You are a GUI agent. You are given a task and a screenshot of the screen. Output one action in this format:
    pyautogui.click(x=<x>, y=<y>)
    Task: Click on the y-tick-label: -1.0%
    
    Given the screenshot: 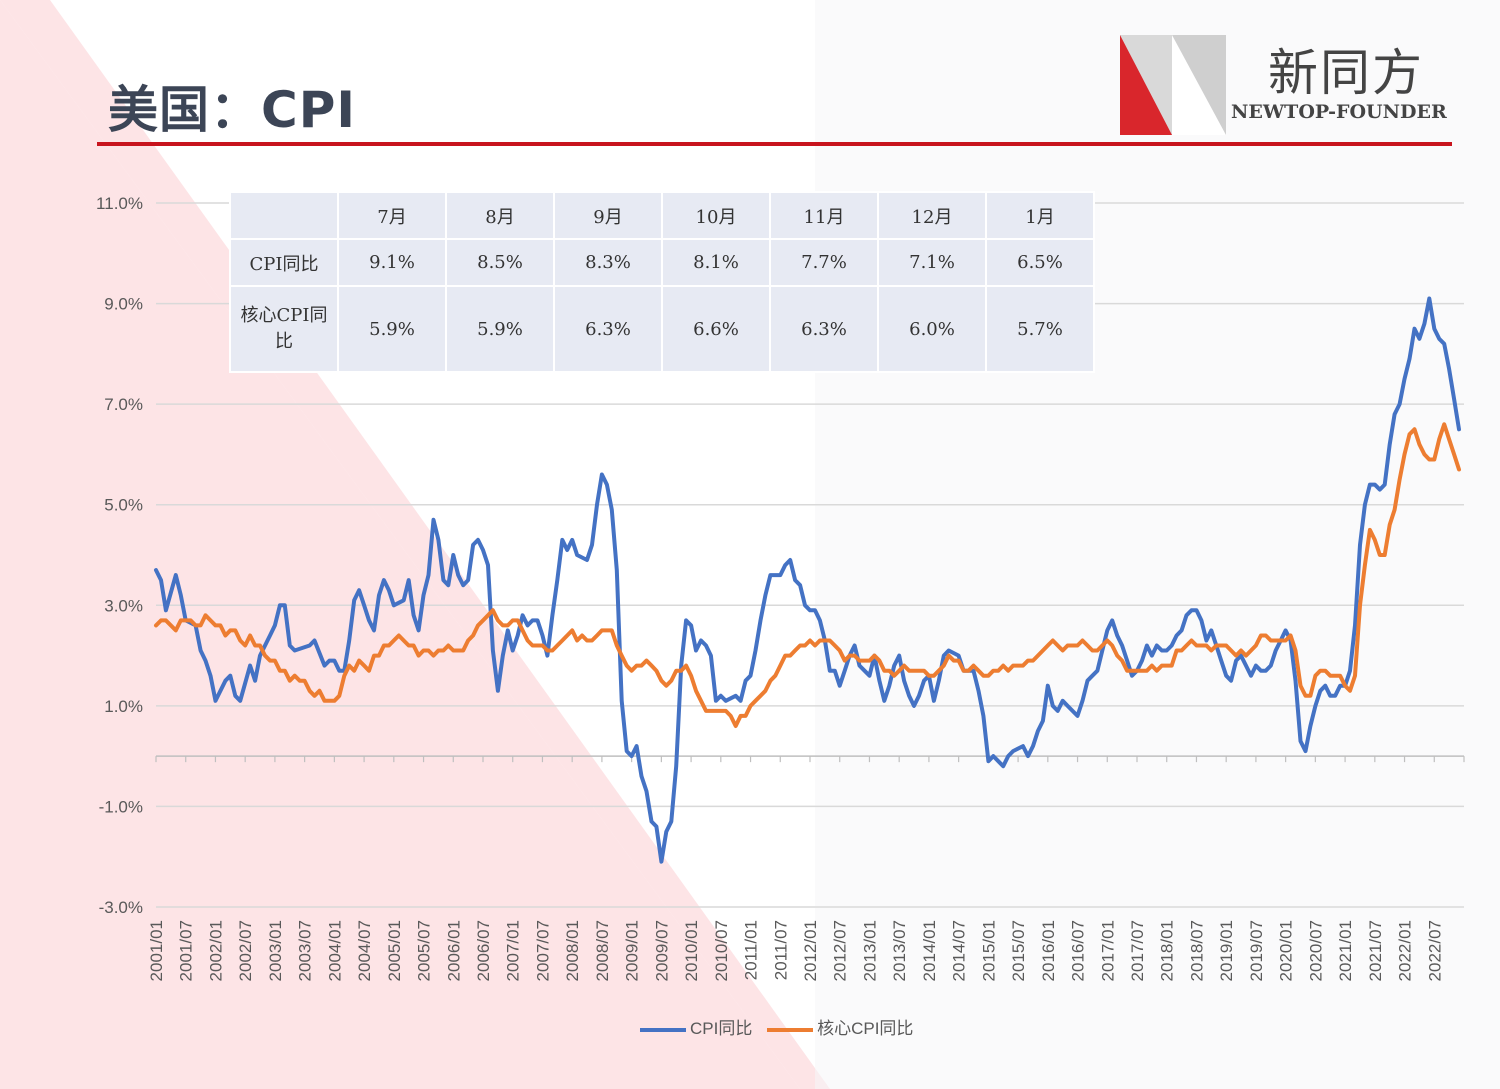 What is the action you would take?
    pyautogui.click(x=121, y=806)
    